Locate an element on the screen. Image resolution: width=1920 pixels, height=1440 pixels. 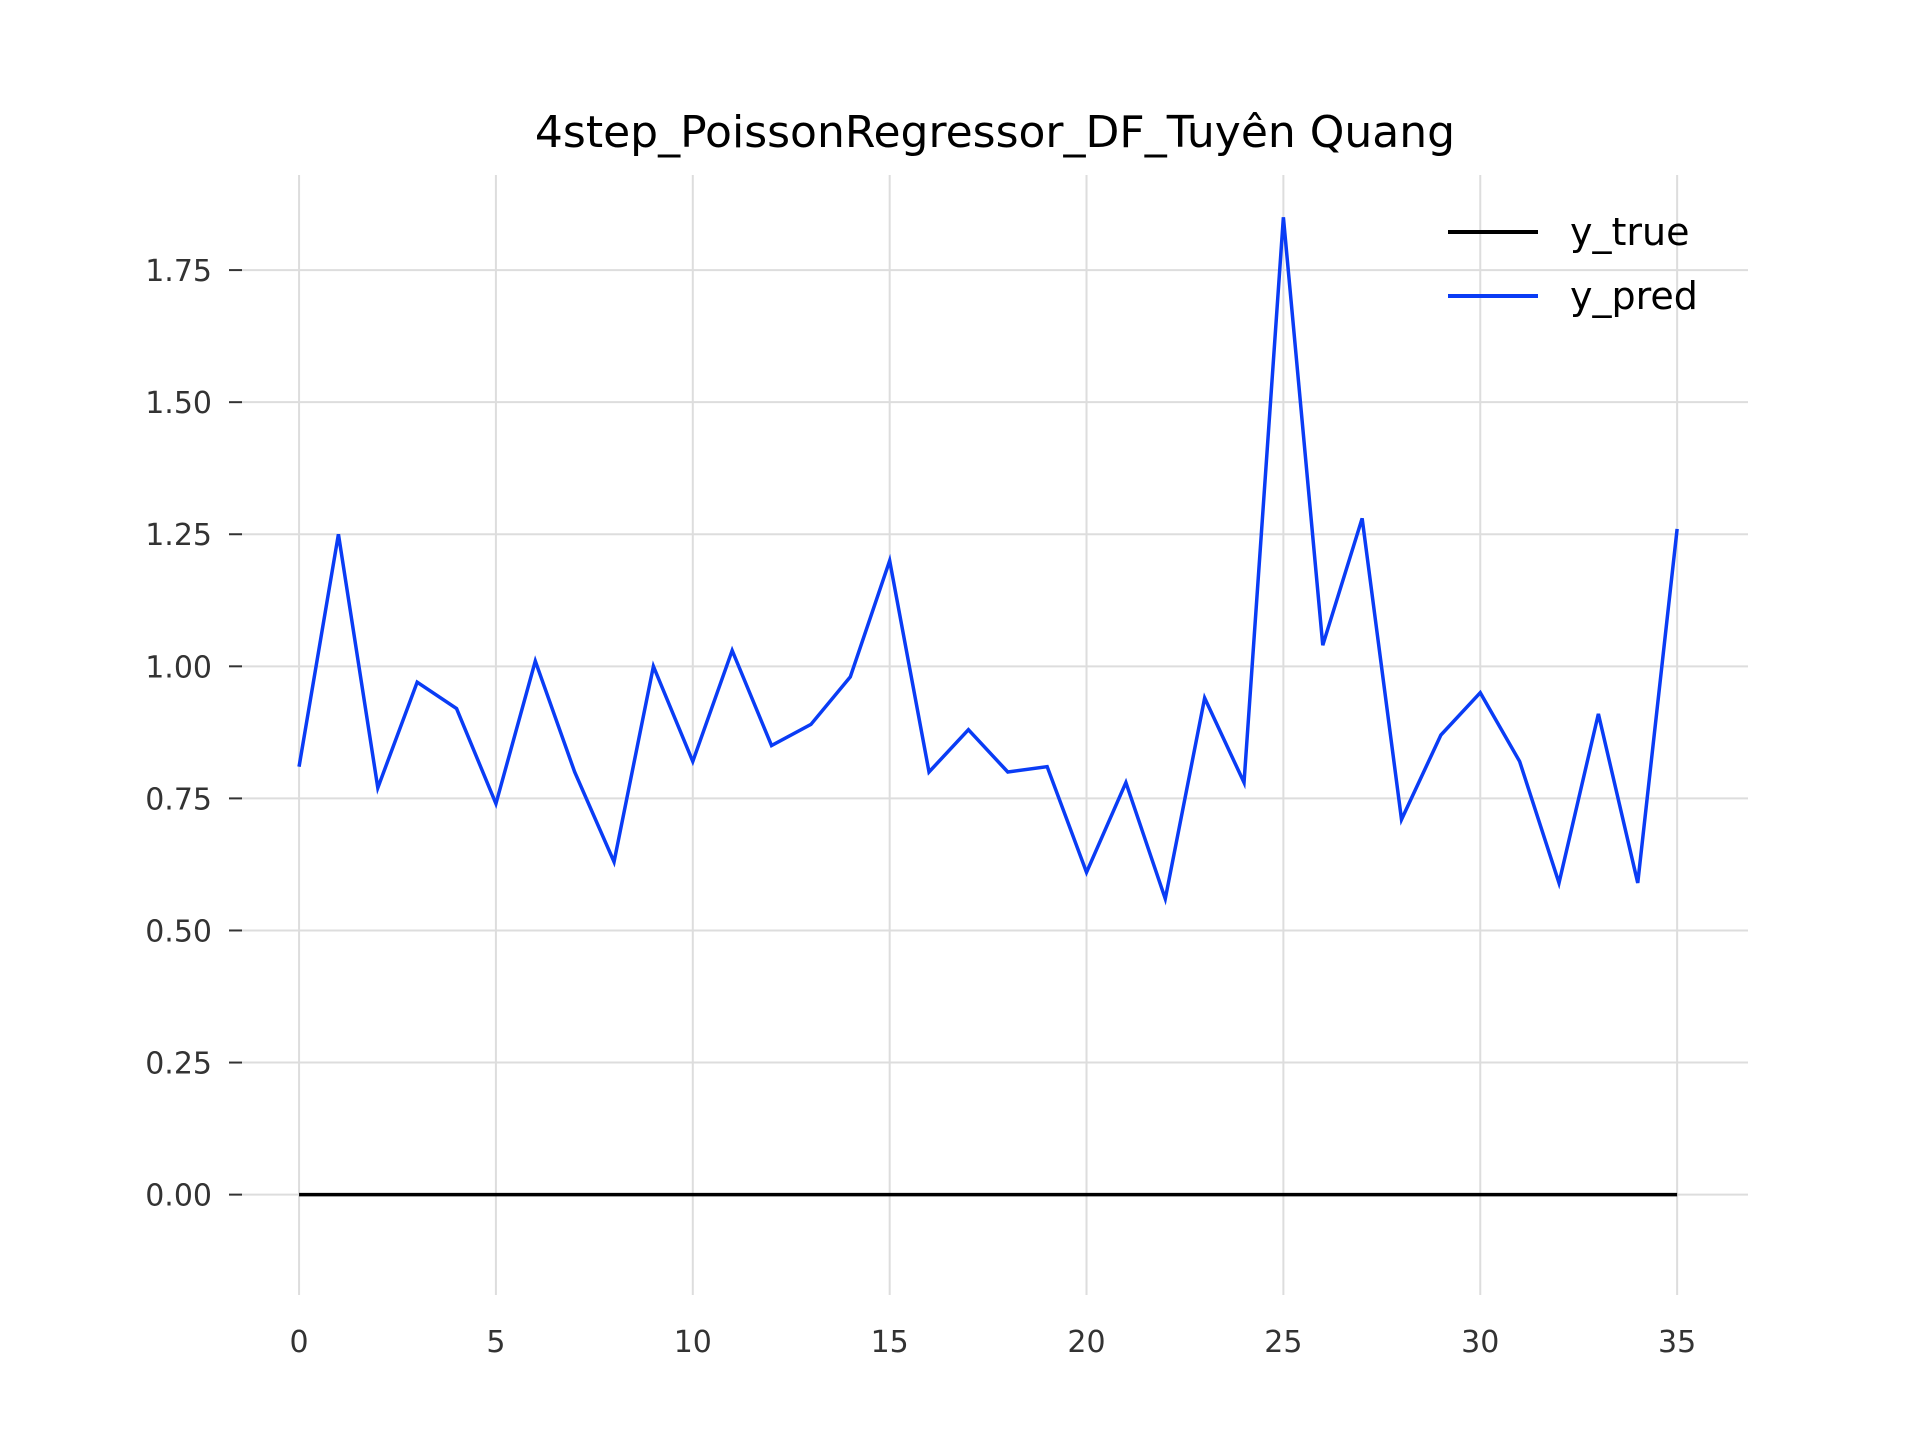
chart-title: 4step_PoissonRegressor_DF_Tuyên Quang is located at coordinates (995, 132).